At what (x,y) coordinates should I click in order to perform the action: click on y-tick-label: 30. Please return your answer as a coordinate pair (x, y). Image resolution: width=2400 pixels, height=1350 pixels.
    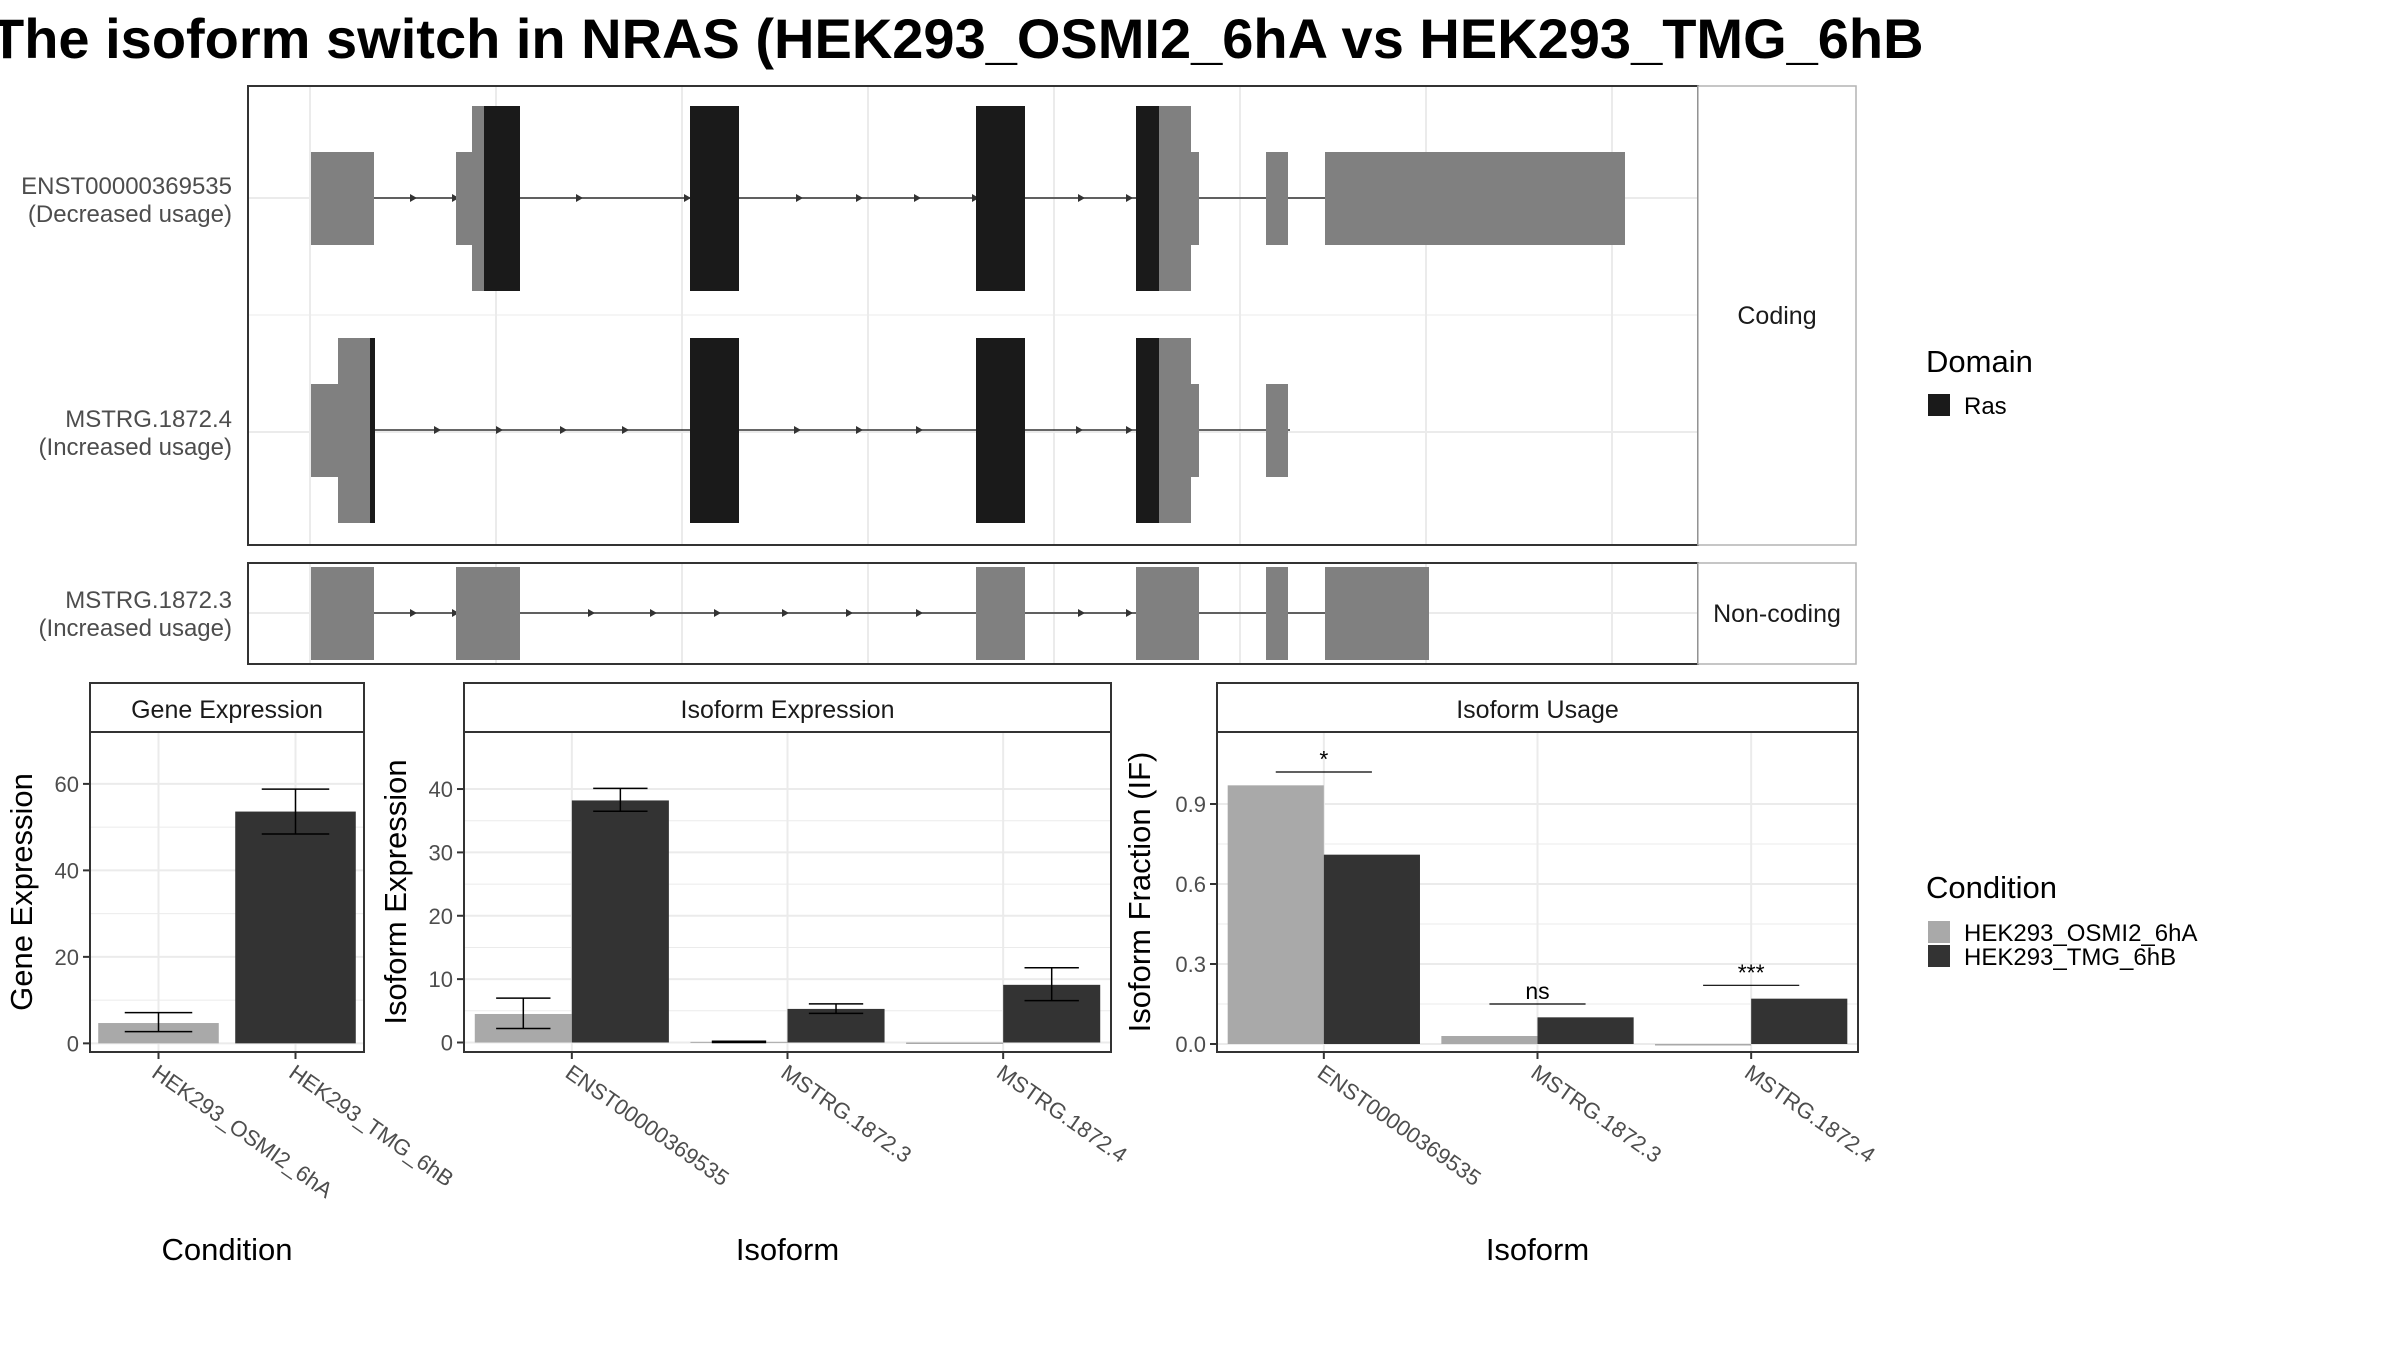
    Looking at the image, I should click on (441, 852).